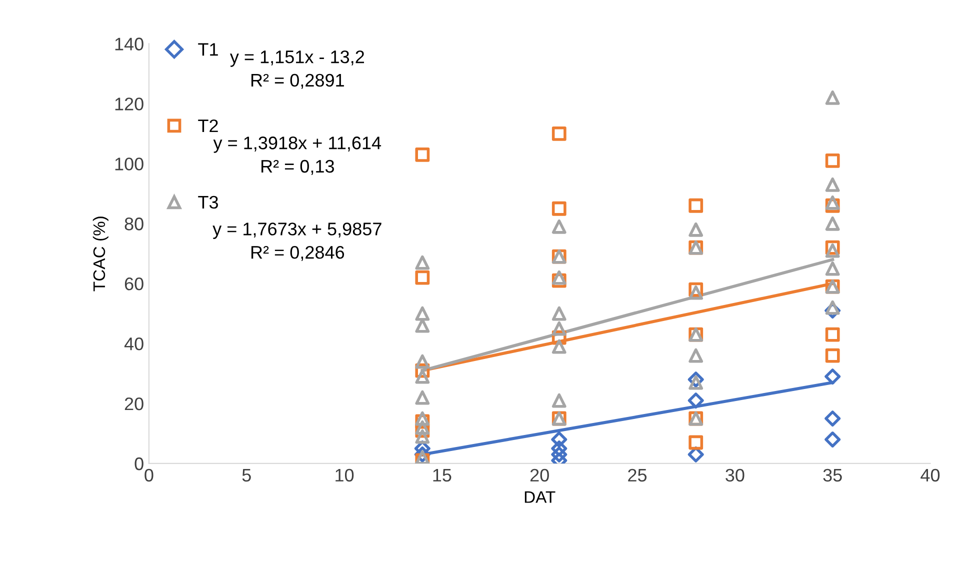  What do you see at coordinates (930, 475) in the screenshot?
I see `x-tick-label: 40` at bounding box center [930, 475].